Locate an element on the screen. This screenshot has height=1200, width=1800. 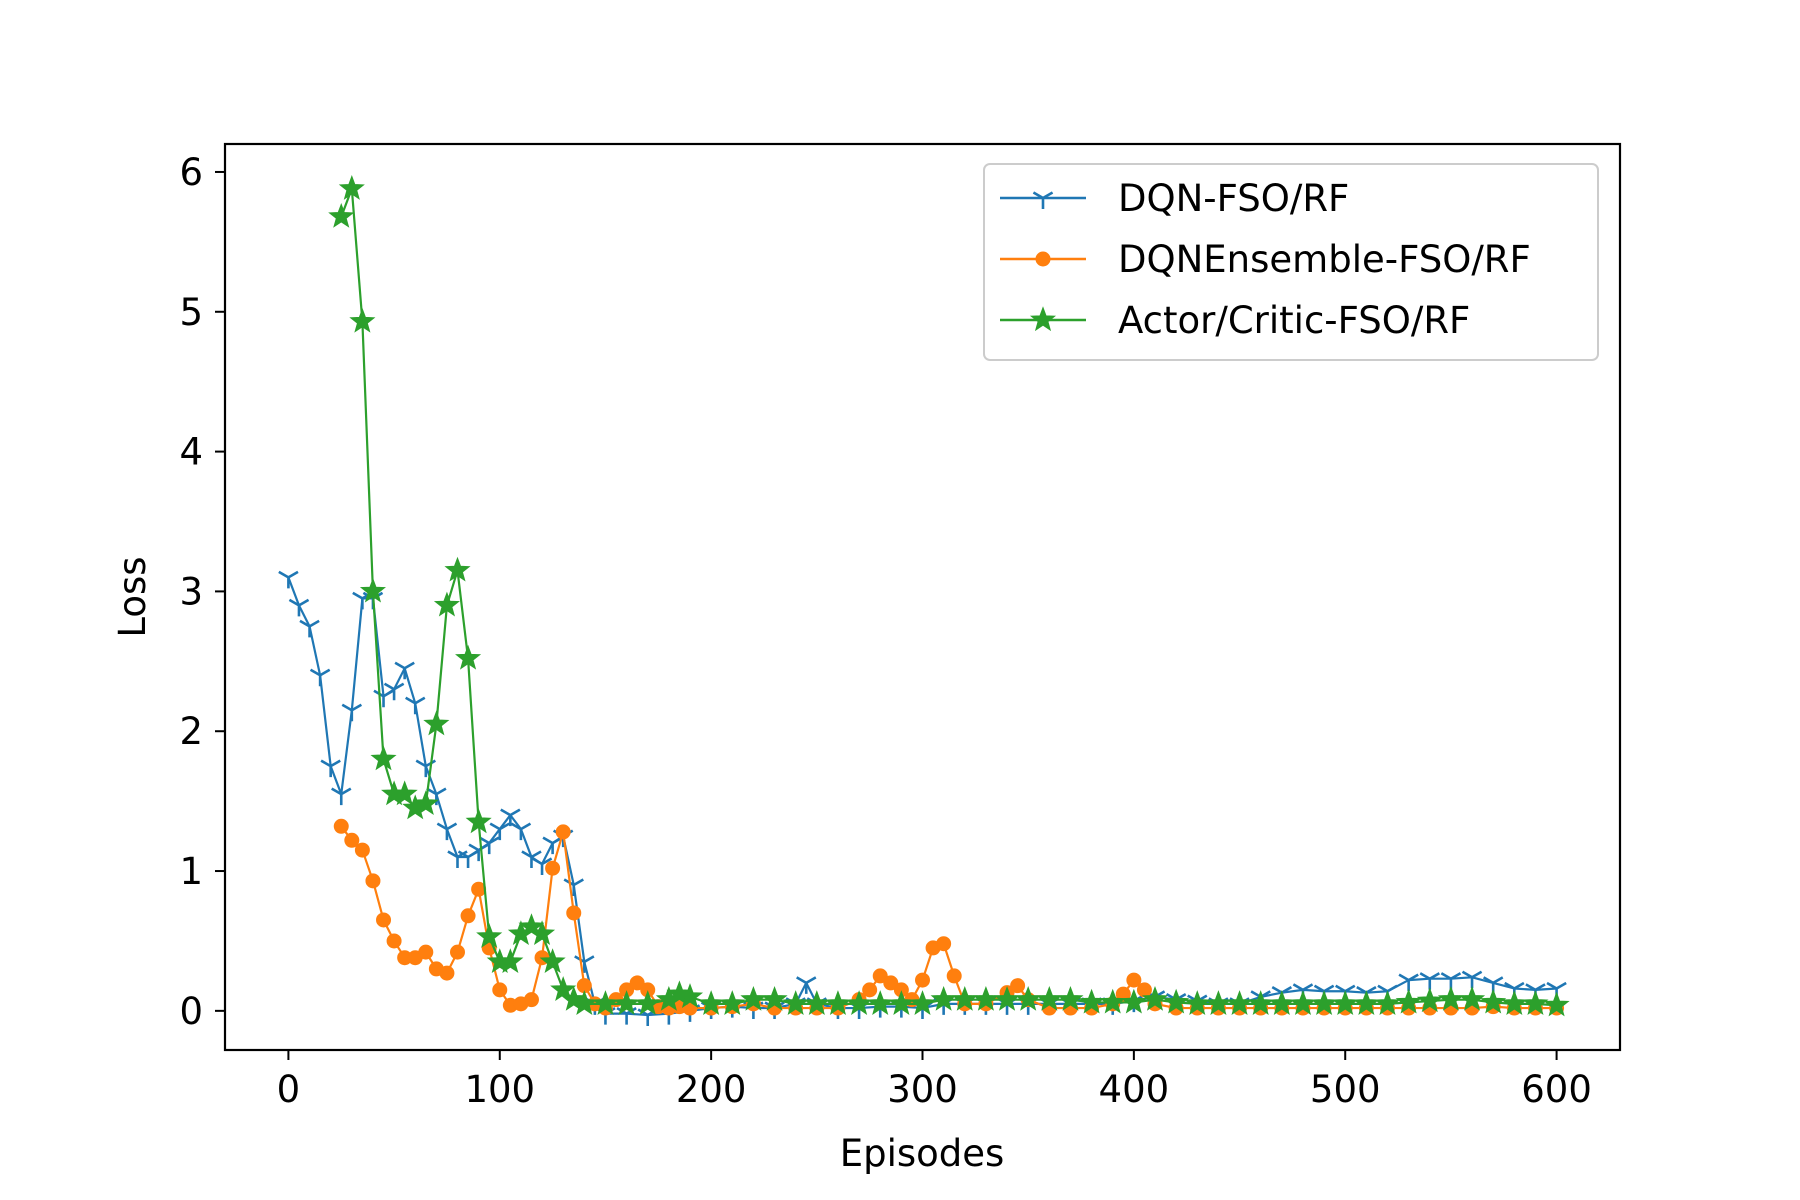
x-tick-label: 600 is located at coordinates (1556, 1089).